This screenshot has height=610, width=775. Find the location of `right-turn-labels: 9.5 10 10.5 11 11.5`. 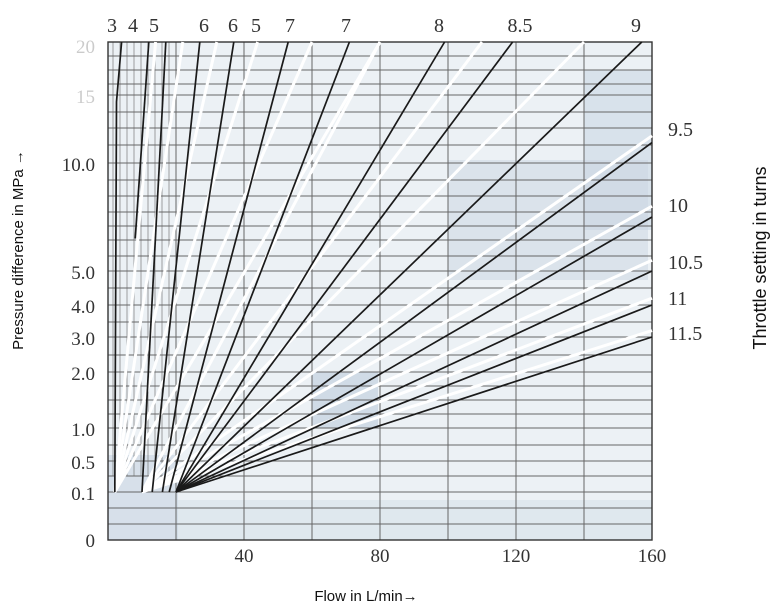

right-turn-labels: 9.5 10 10.5 11 11.5 is located at coordinates (685, 232).